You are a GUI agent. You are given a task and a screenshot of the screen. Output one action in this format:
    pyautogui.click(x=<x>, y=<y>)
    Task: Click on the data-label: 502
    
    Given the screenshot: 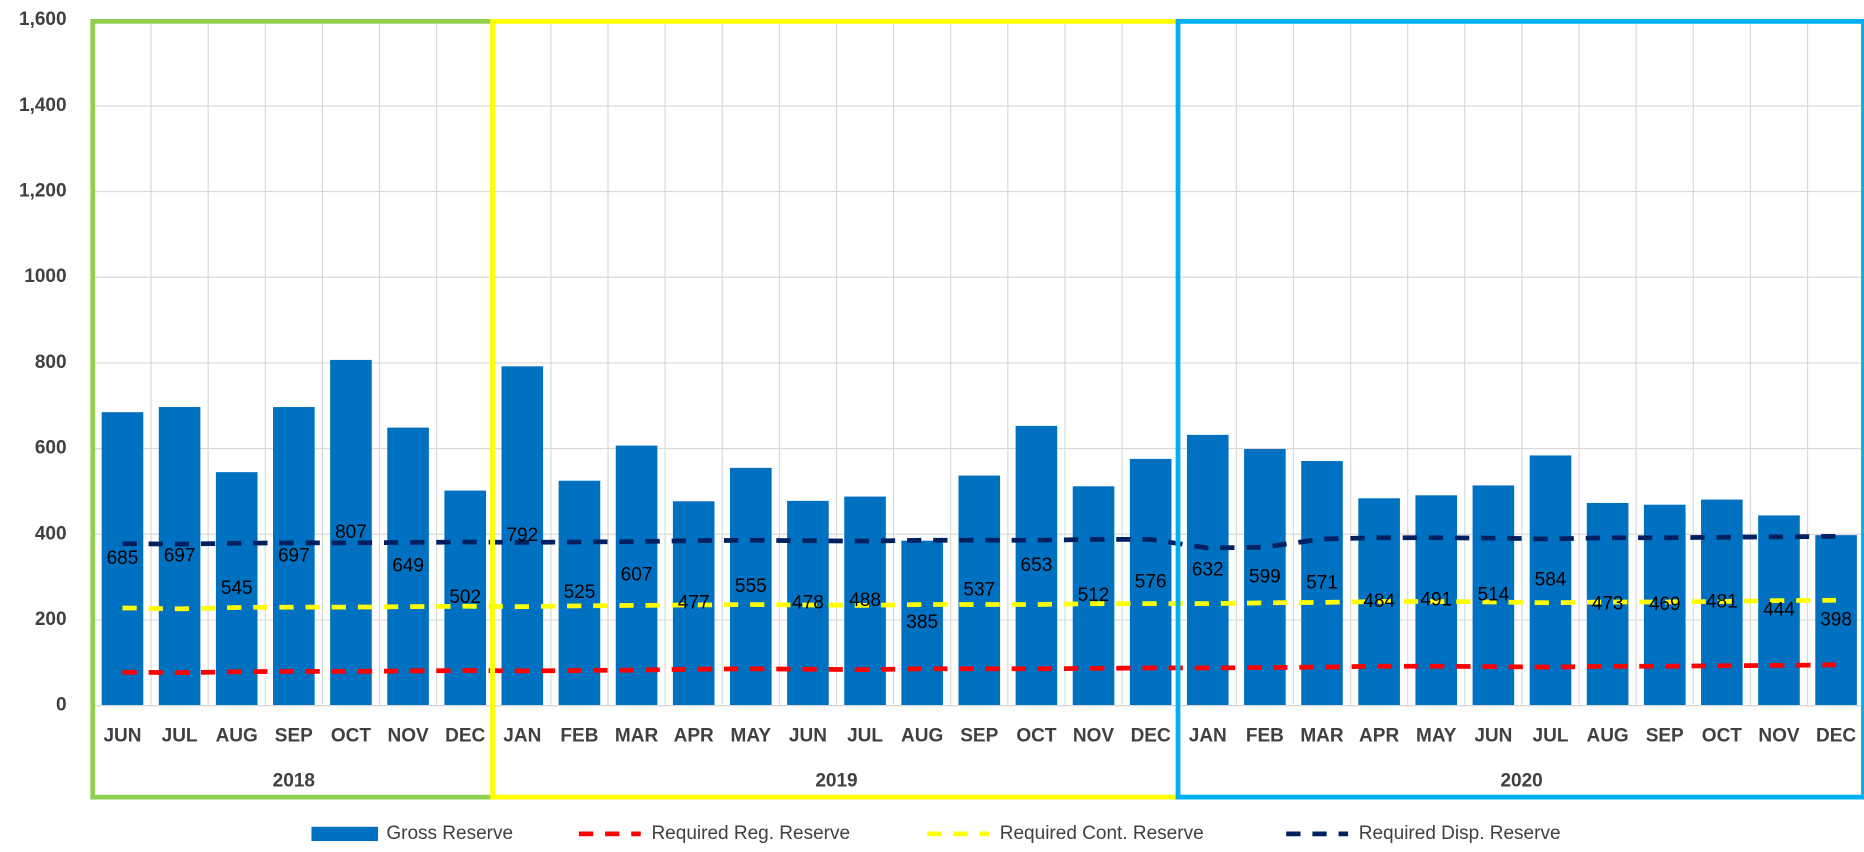 What is the action you would take?
    pyautogui.click(x=465, y=597)
    